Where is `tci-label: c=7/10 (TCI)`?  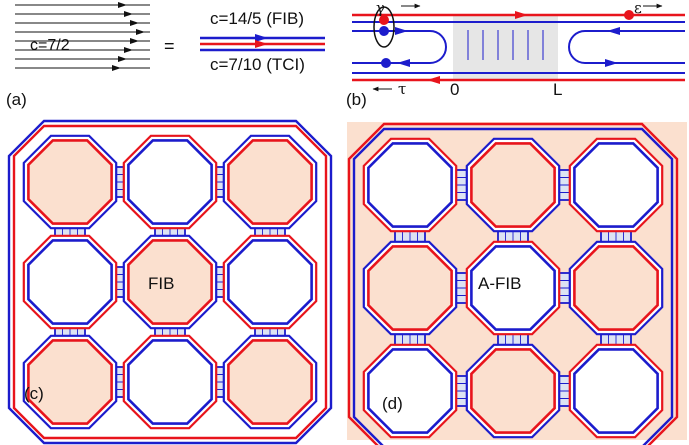 tci-label: c=7/10 (TCI) is located at coordinates (257, 64).